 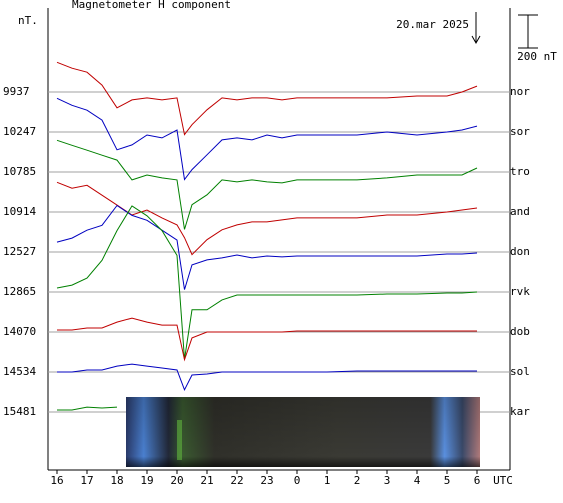 I want to click on legend-label: tro, so click(x=520, y=171).